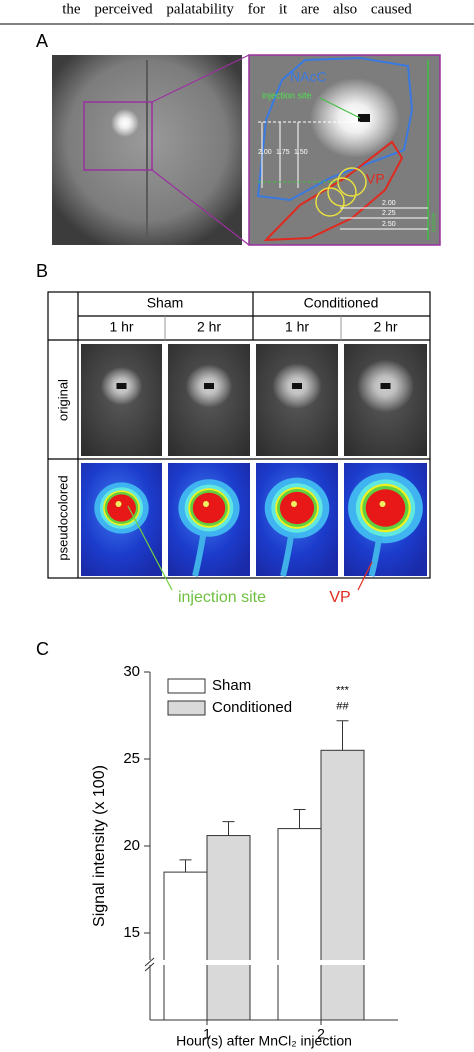 Image resolution: width=474 pixels, height=1052 pixels. Describe the element at coordinates (131, 758) in the screenshot. I see `y-tick-label: 25` at that location.